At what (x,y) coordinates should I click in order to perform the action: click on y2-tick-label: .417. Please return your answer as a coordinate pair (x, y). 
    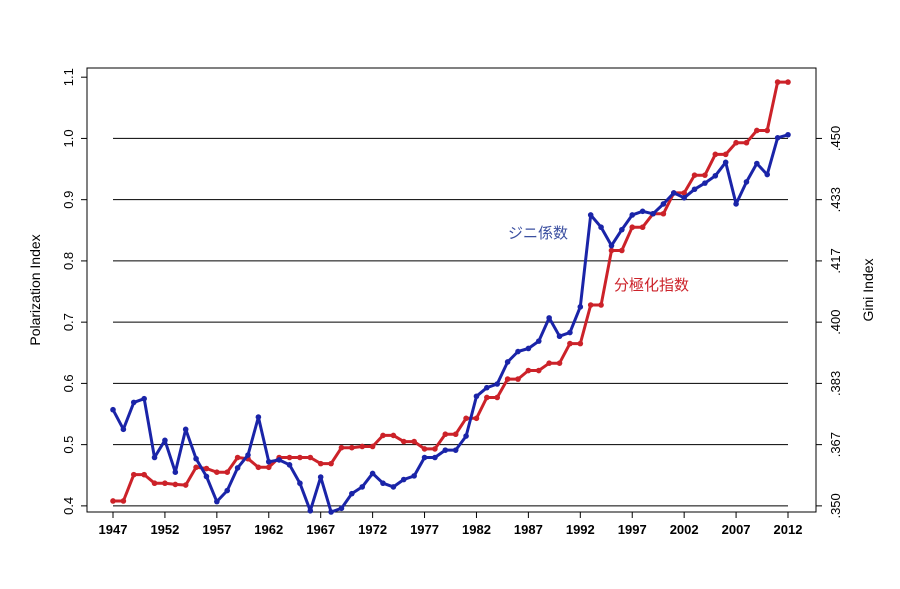
    Looking at the image, I should click on (835, 260).